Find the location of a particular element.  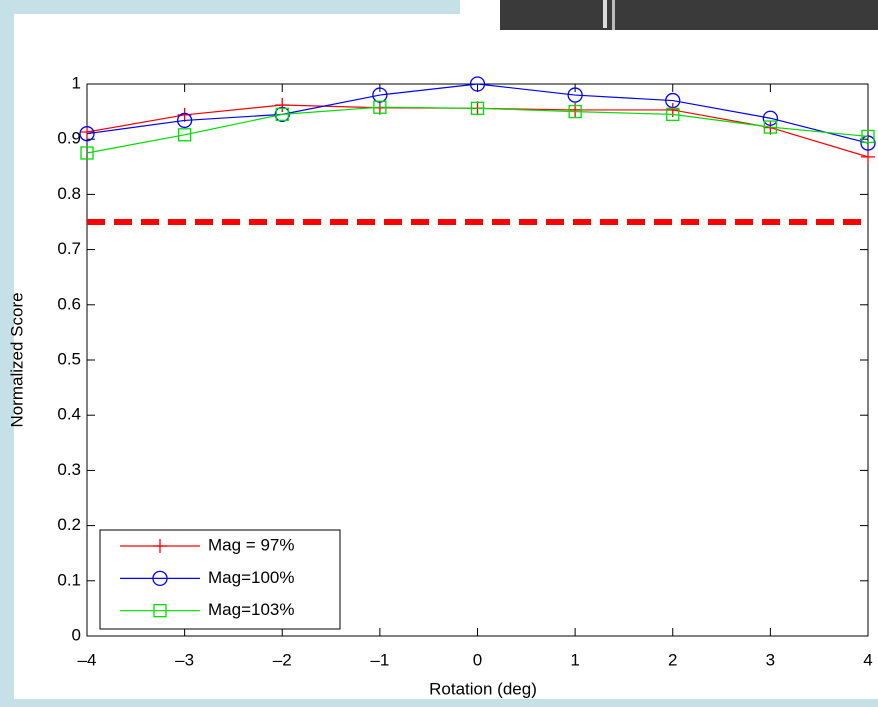

y-tick-label: 0.7 is located at coordinates (69, 248).